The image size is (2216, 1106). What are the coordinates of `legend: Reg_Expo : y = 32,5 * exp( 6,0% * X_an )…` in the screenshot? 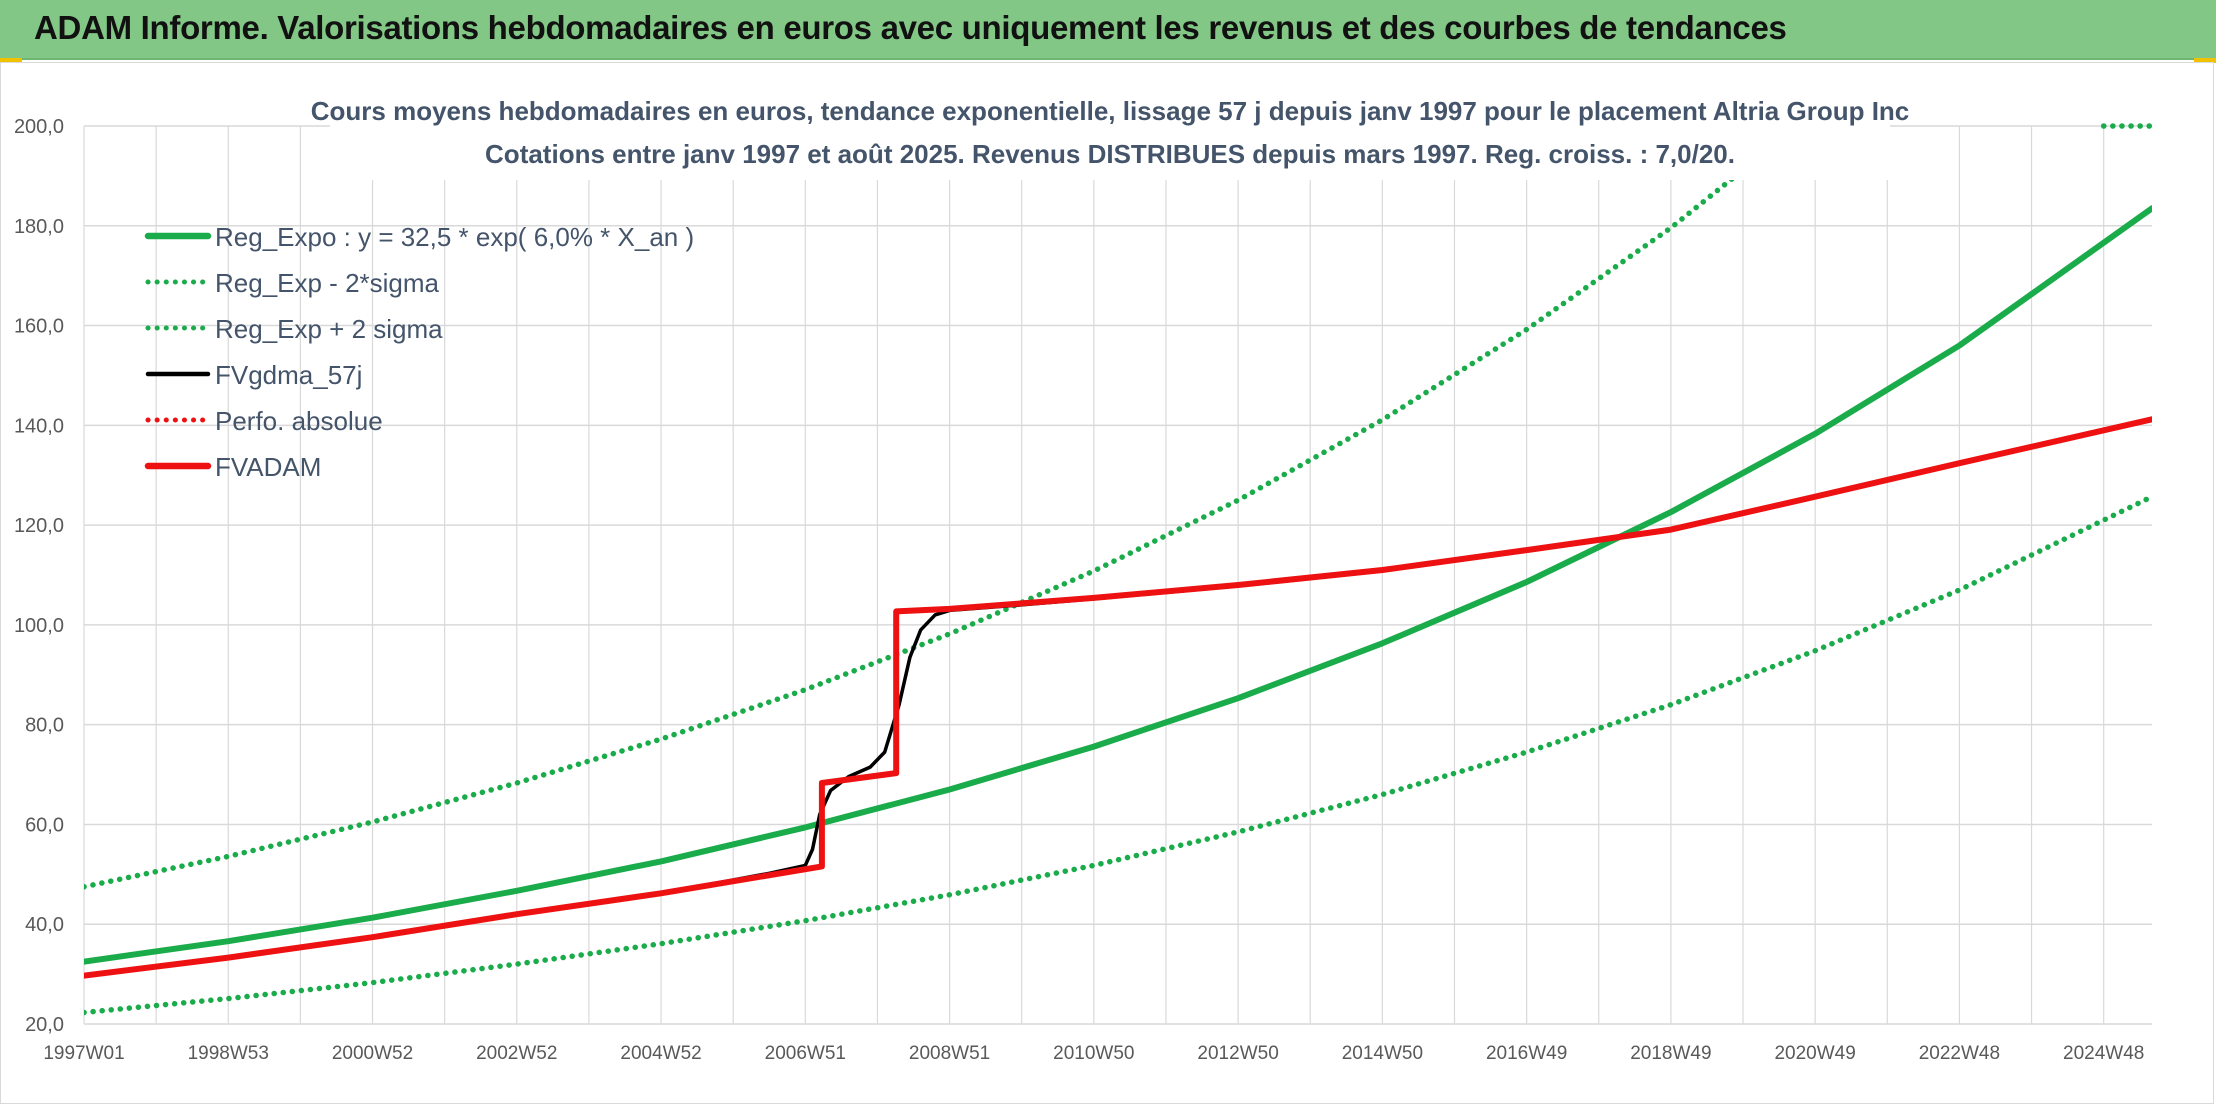 It's located at (419, 352).